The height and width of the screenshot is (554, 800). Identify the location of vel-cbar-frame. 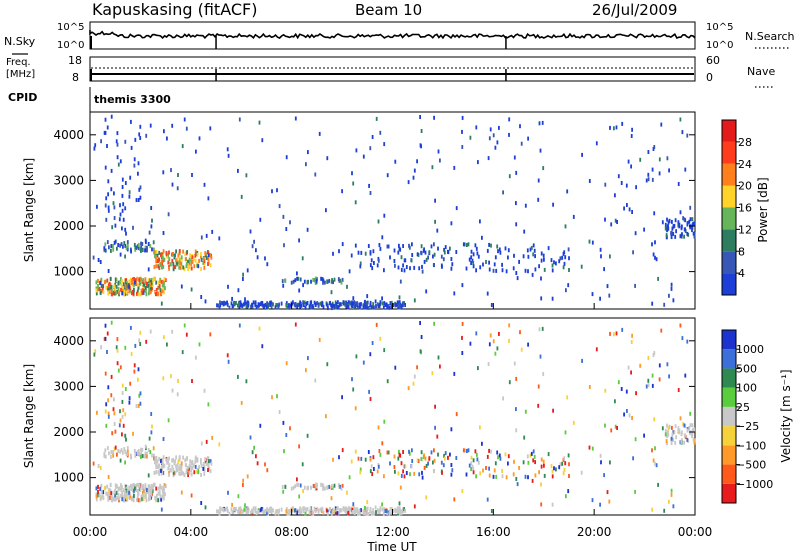
(729, 416).